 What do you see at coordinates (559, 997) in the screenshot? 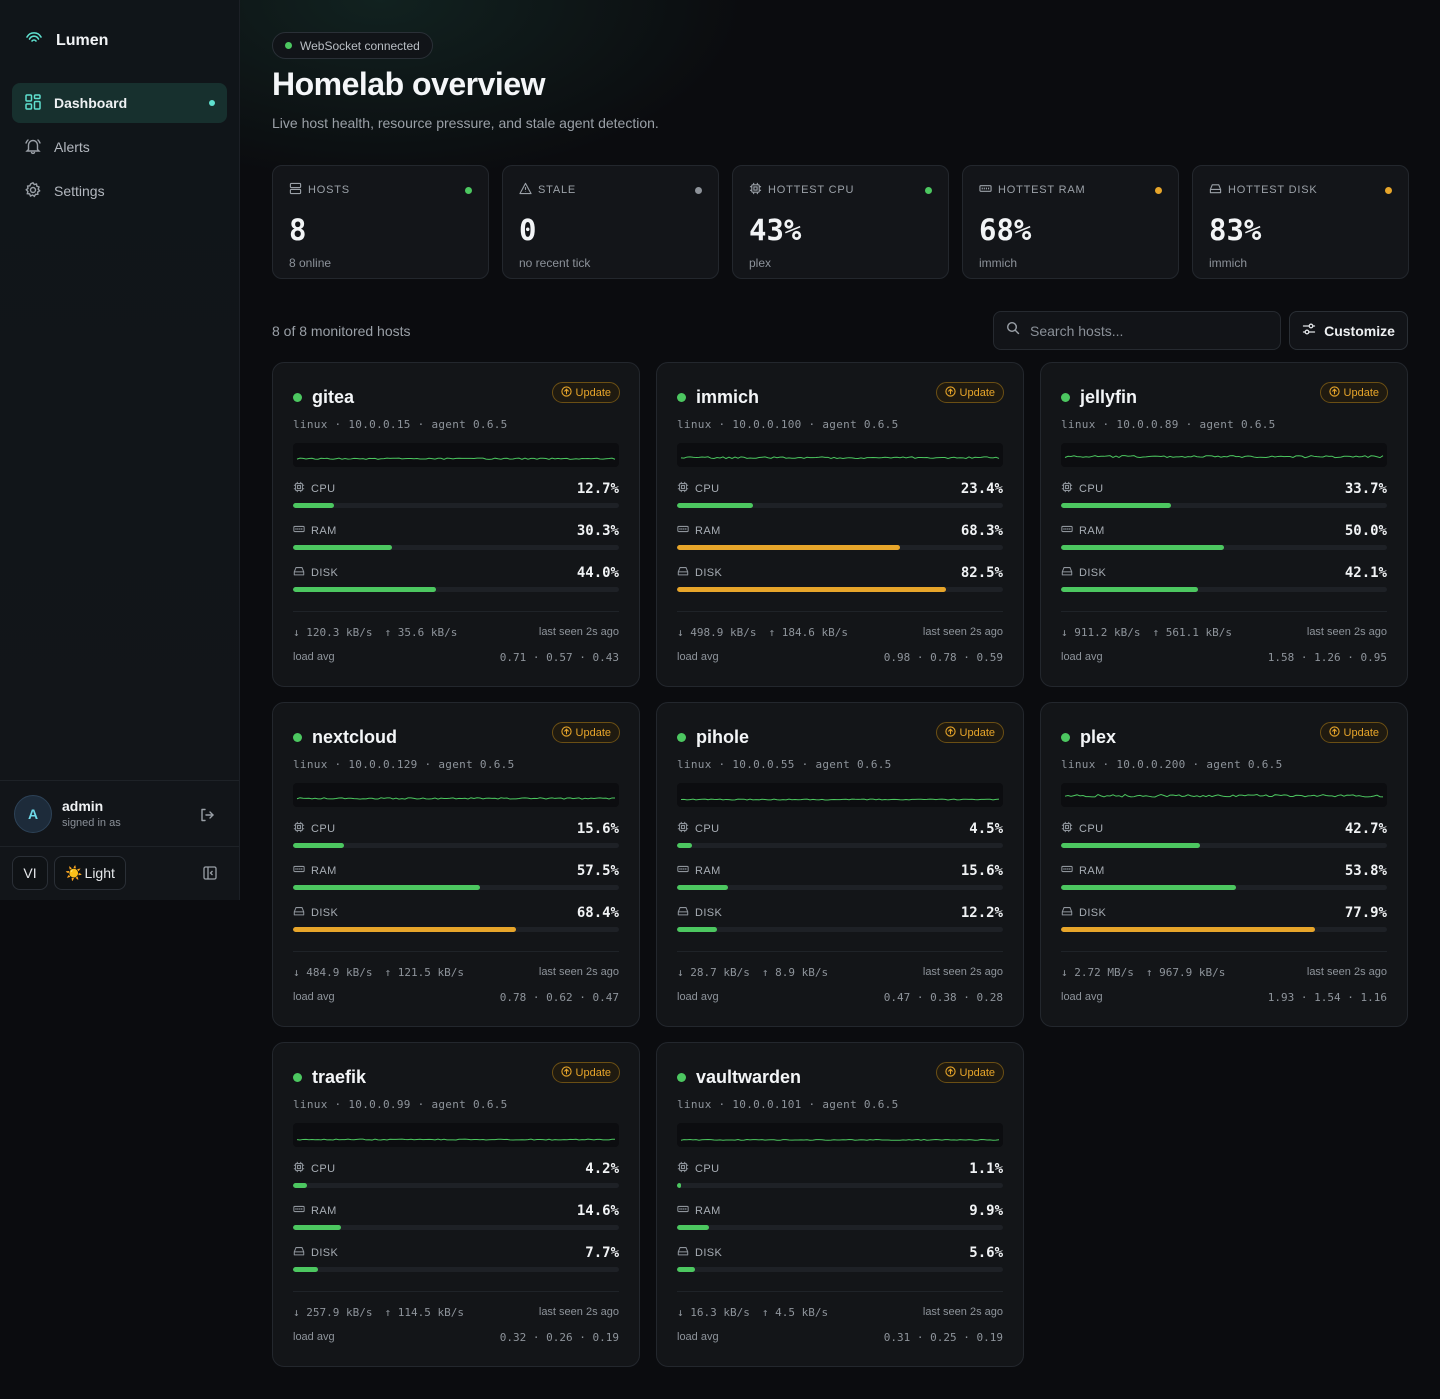
I see `load-avg-values: 0.78 · 0.62 · 0.47` at bounding box center [559, 997].